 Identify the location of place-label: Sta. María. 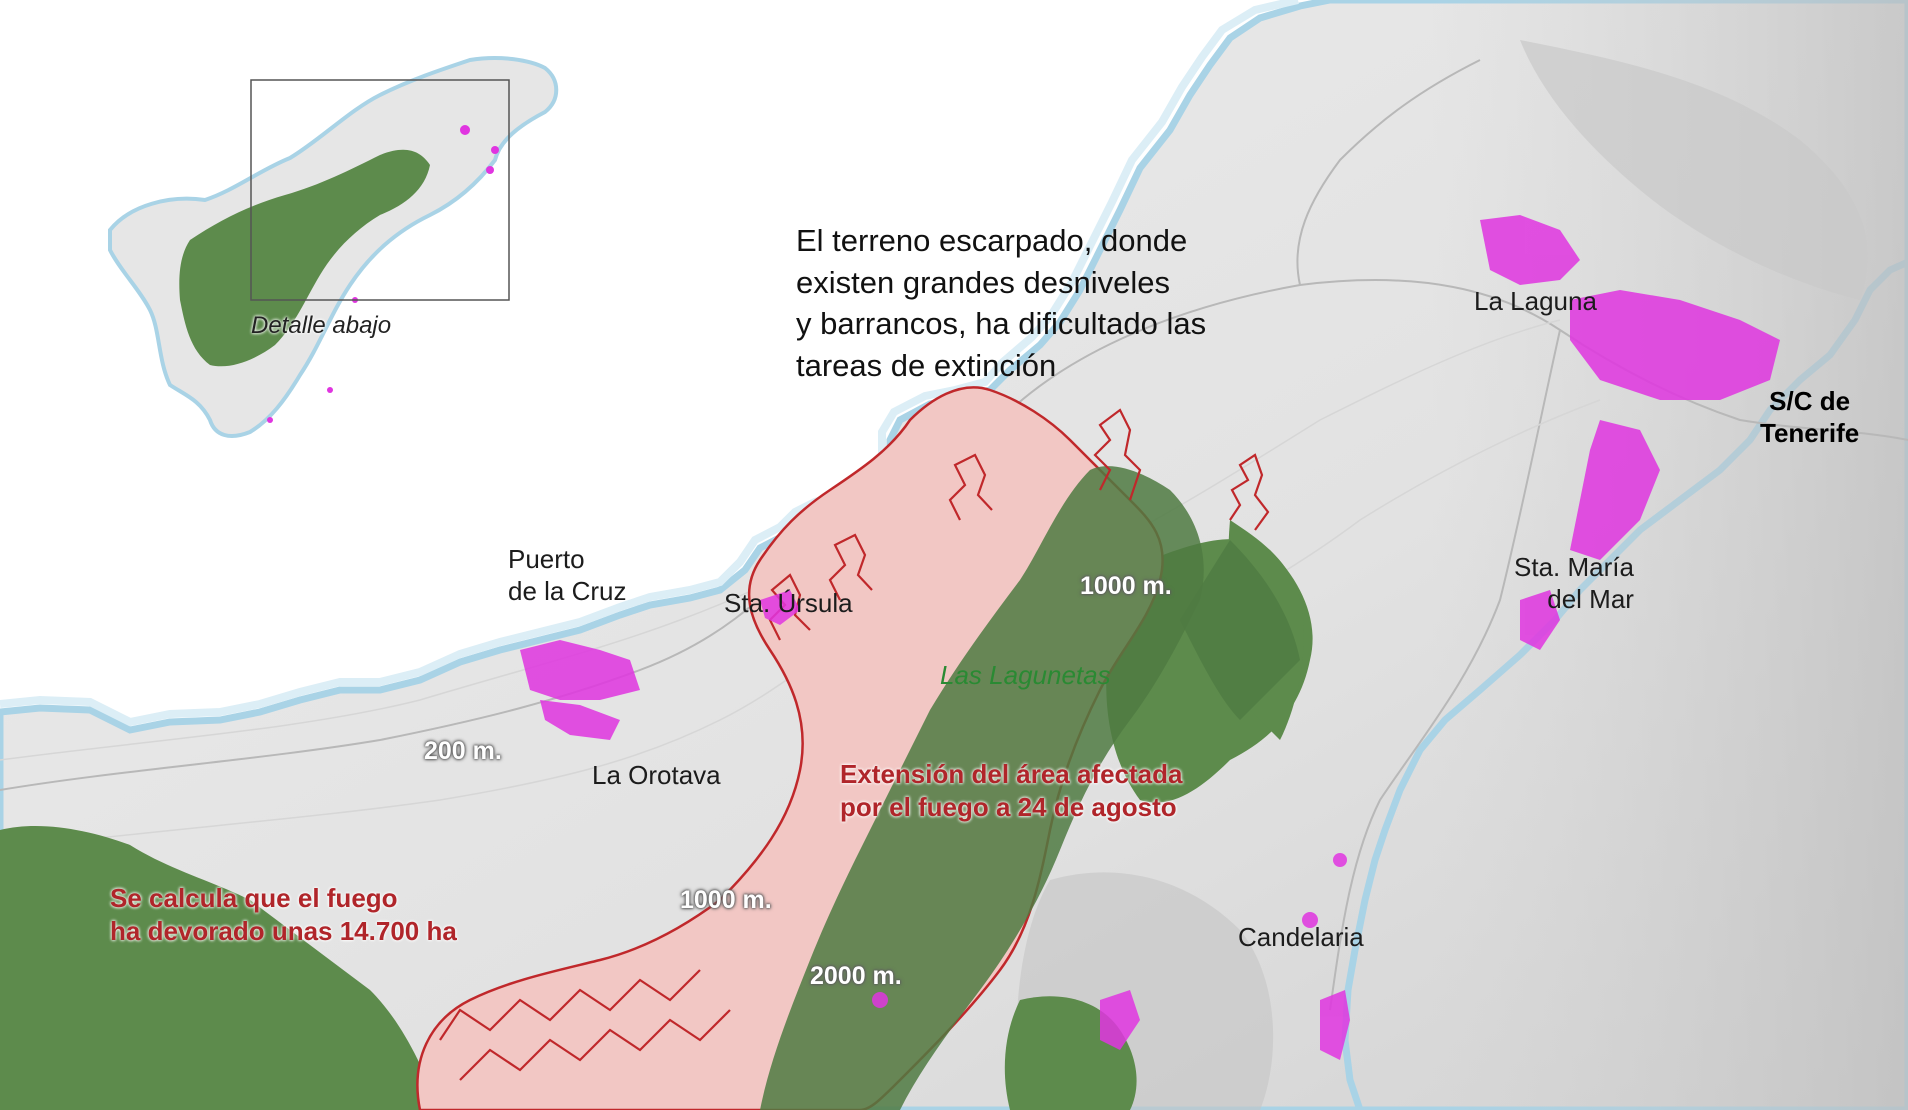
(1574, 567).